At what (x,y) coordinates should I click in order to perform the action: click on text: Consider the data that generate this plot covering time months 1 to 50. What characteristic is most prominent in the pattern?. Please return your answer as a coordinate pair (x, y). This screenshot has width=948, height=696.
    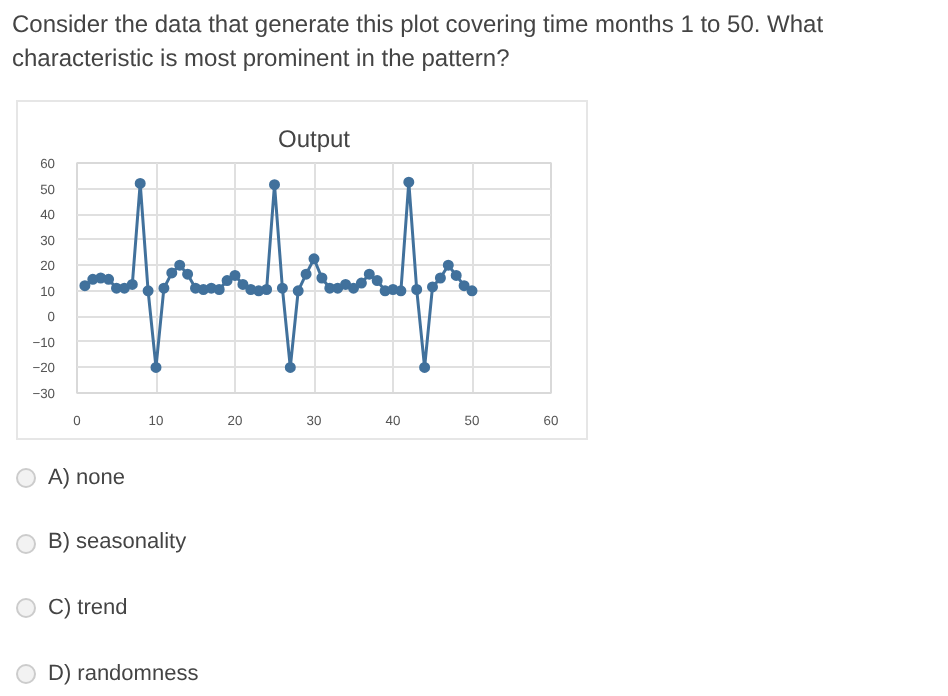
    Looking at the image, I should click on (419, 42).